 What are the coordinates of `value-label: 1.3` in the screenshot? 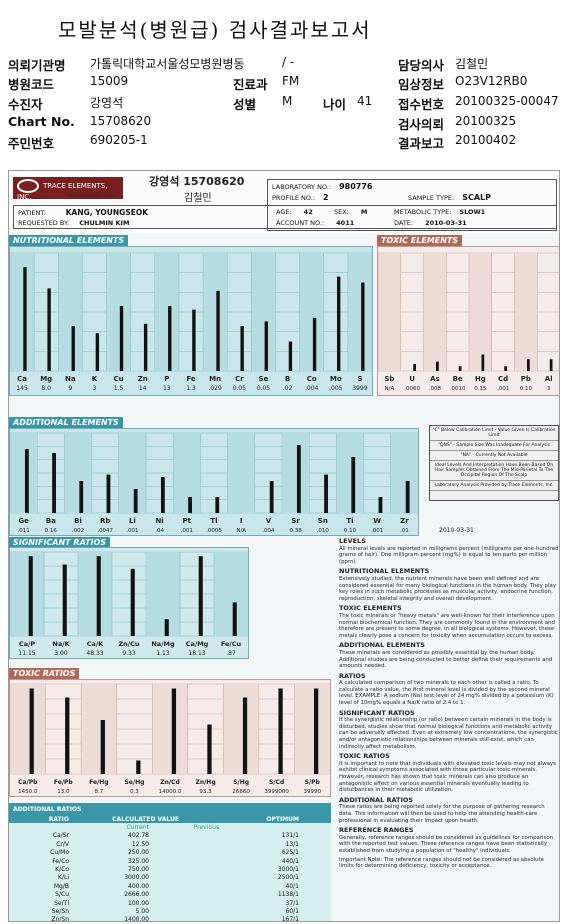 It's located at (191, 388).